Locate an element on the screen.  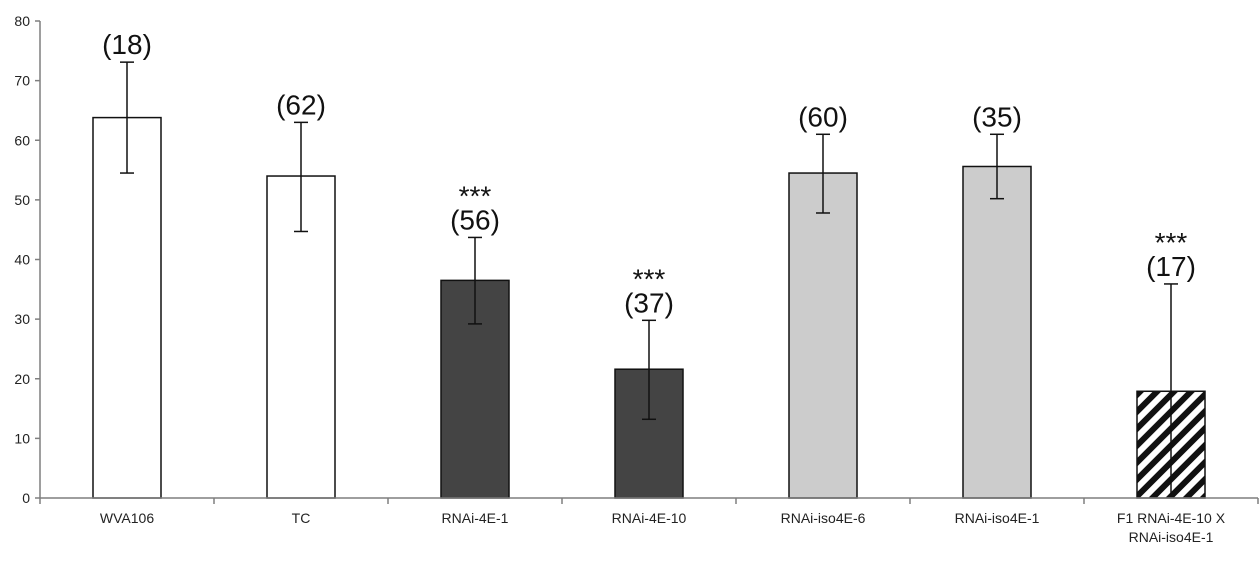
y-tick-label: 0 is located at coordinates (26, 498).